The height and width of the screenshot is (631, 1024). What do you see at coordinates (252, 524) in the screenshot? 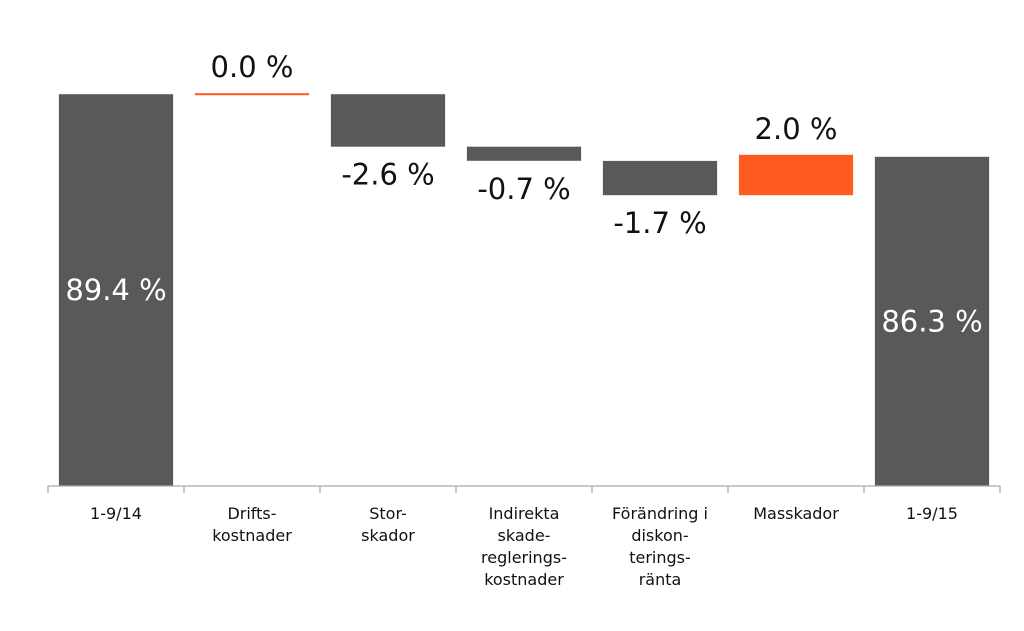
I see `tick-label-1: Drifts-kostnader` at bounding box center [252, 524].